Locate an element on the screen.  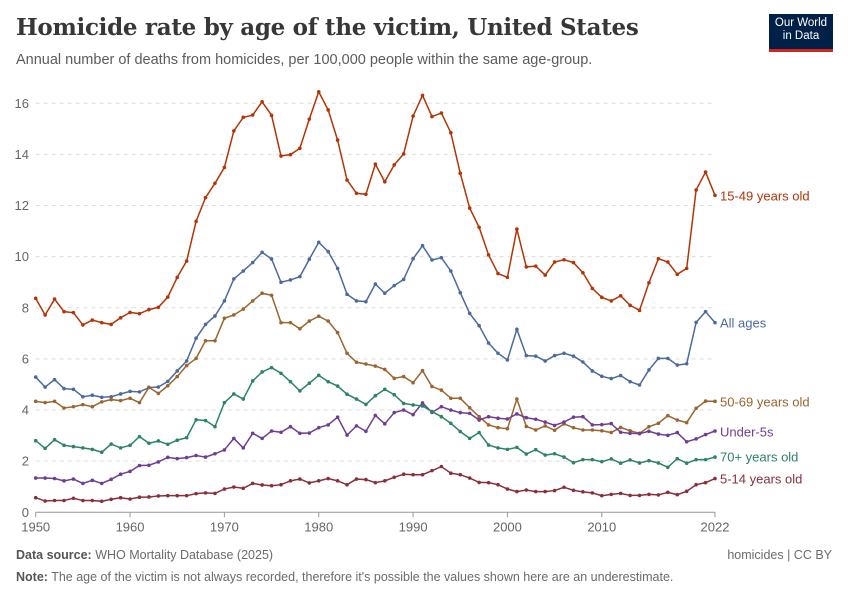
owid-logo: Our World in Data is located at coordinates (801, 33).